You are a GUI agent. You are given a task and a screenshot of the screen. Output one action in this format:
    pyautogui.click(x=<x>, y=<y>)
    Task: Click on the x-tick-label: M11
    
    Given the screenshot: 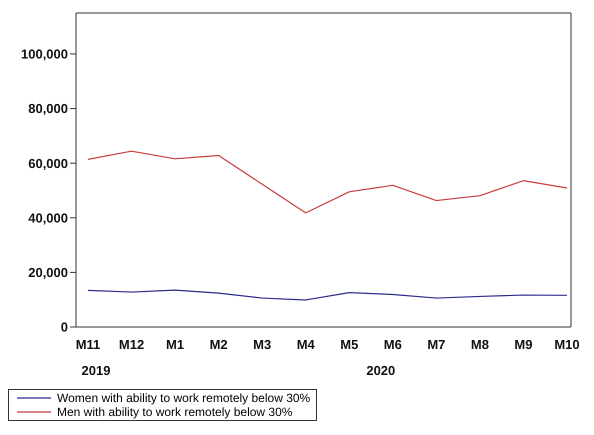 What is the action you would take?
    pyautogui.click(x=88, y=344)
    